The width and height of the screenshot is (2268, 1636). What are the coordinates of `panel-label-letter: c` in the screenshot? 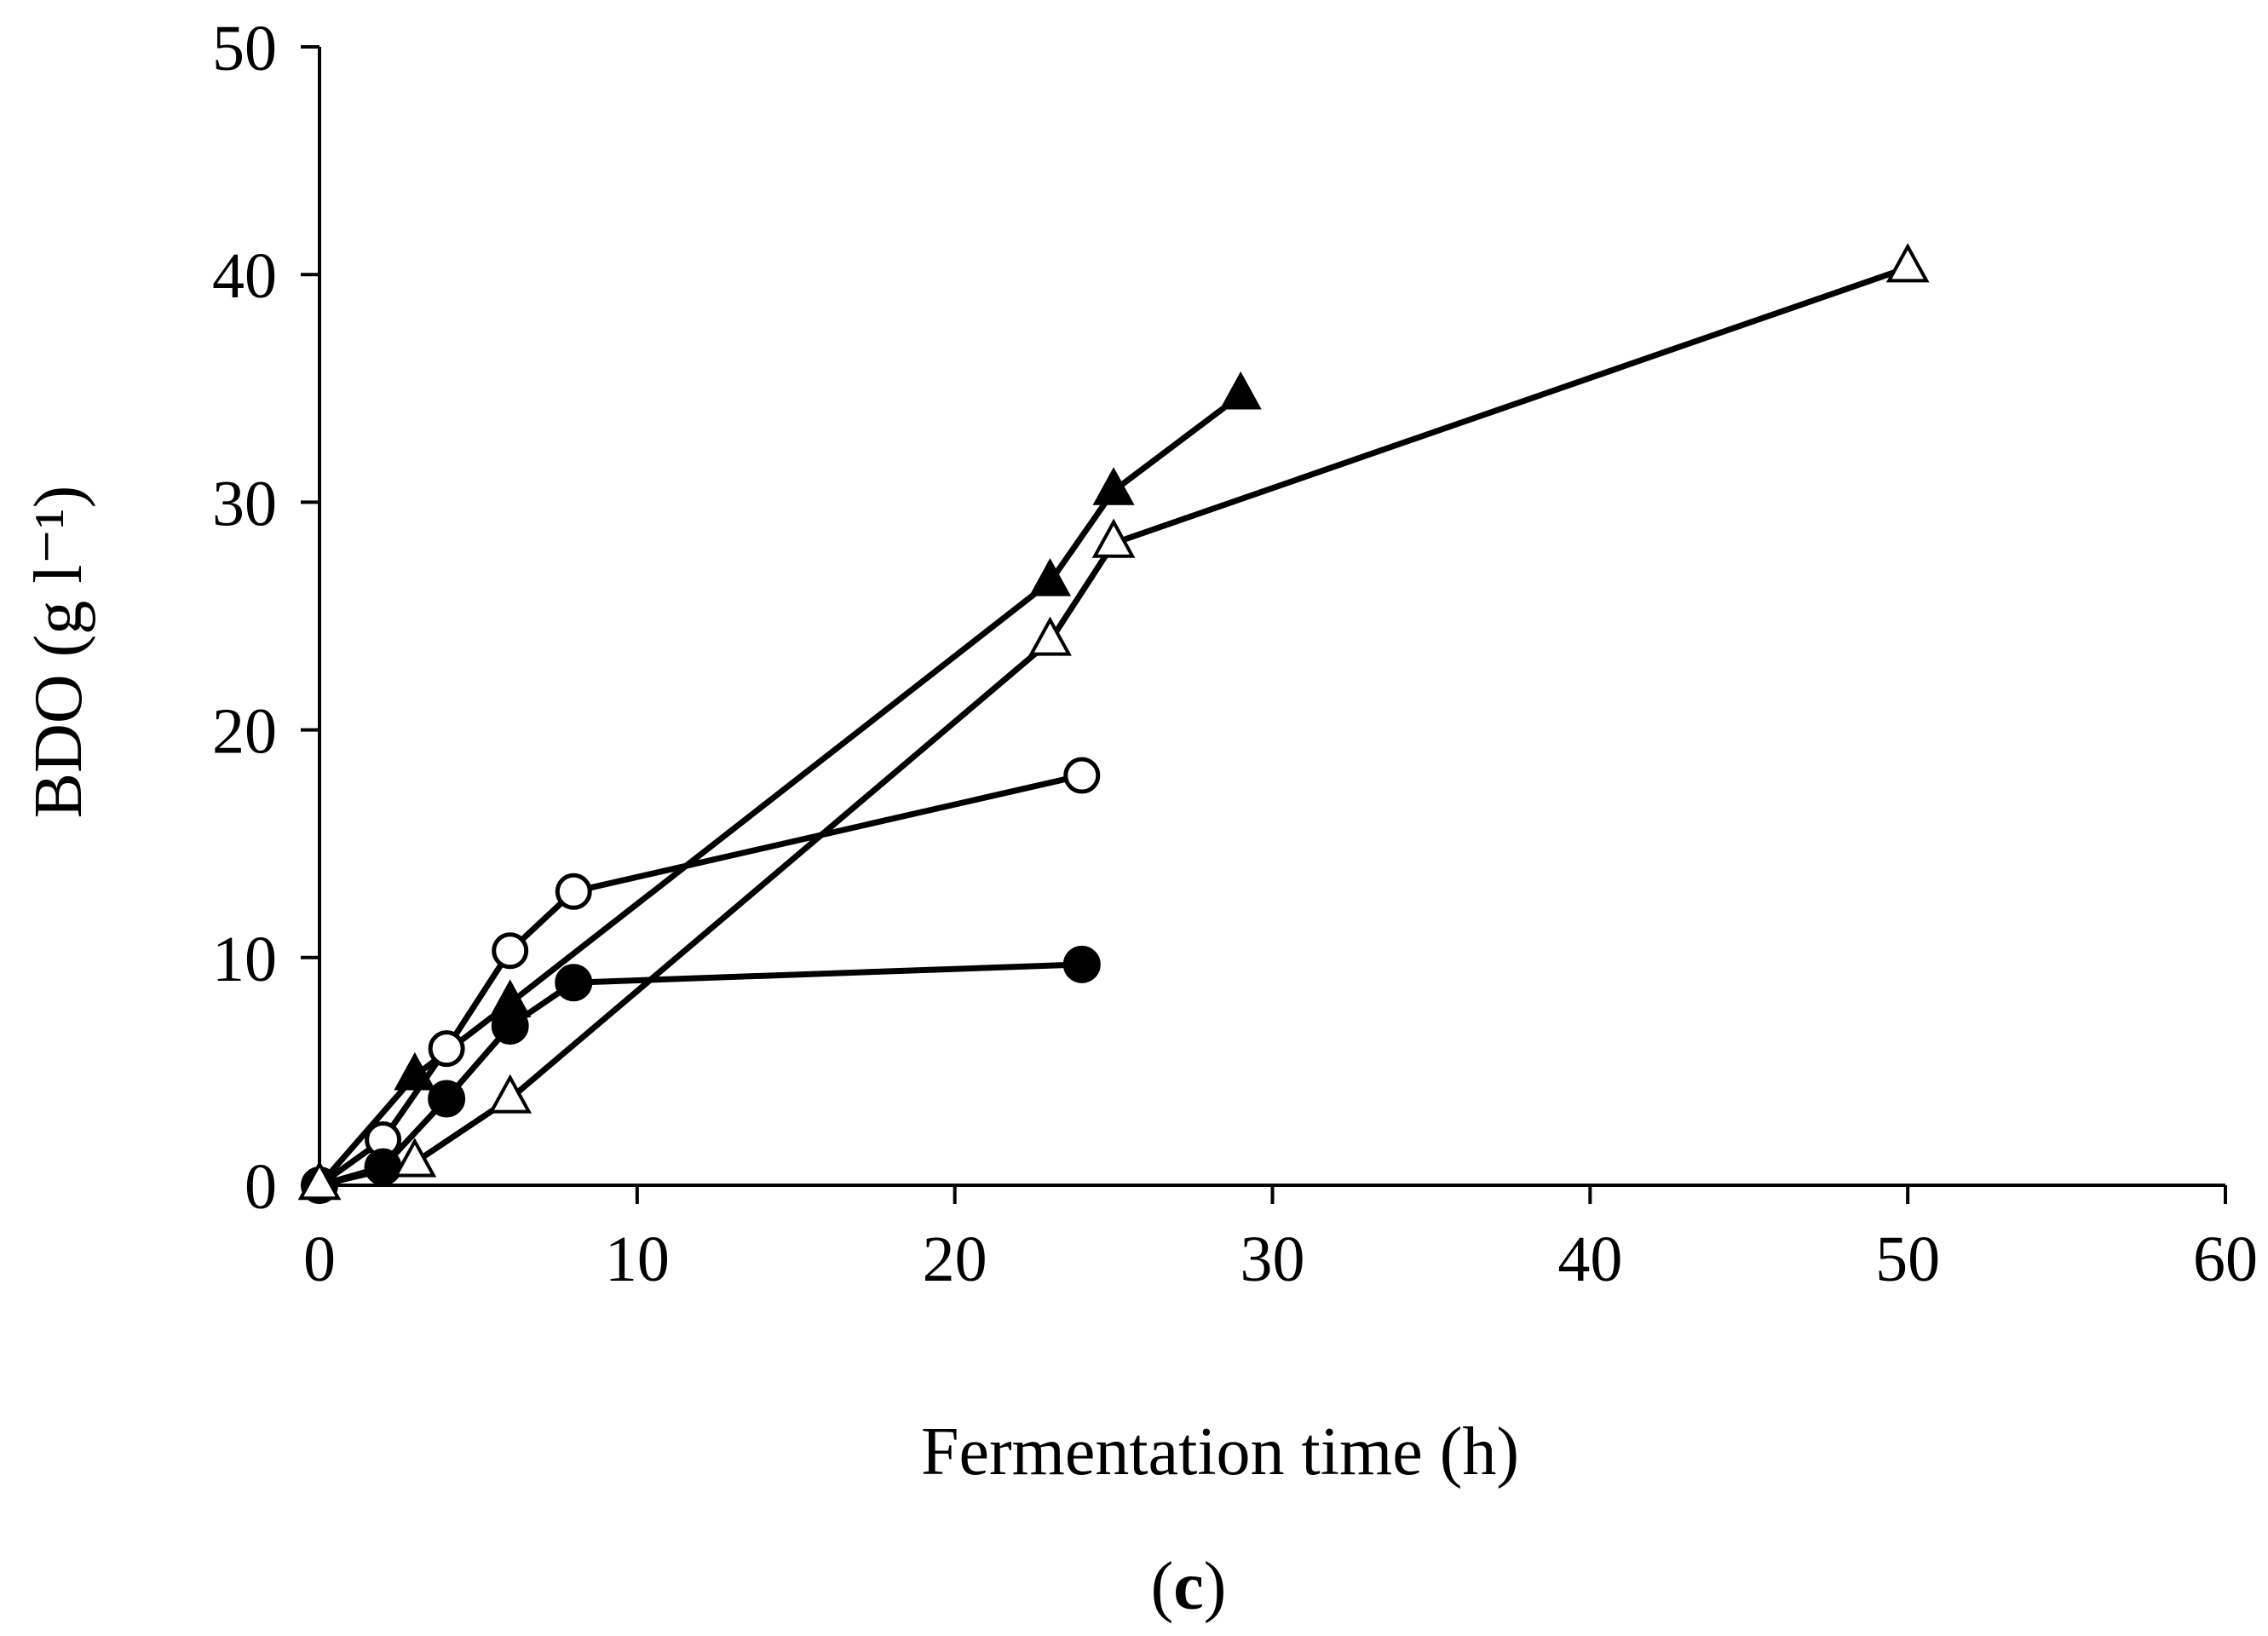 It's located at (1189, 1586).